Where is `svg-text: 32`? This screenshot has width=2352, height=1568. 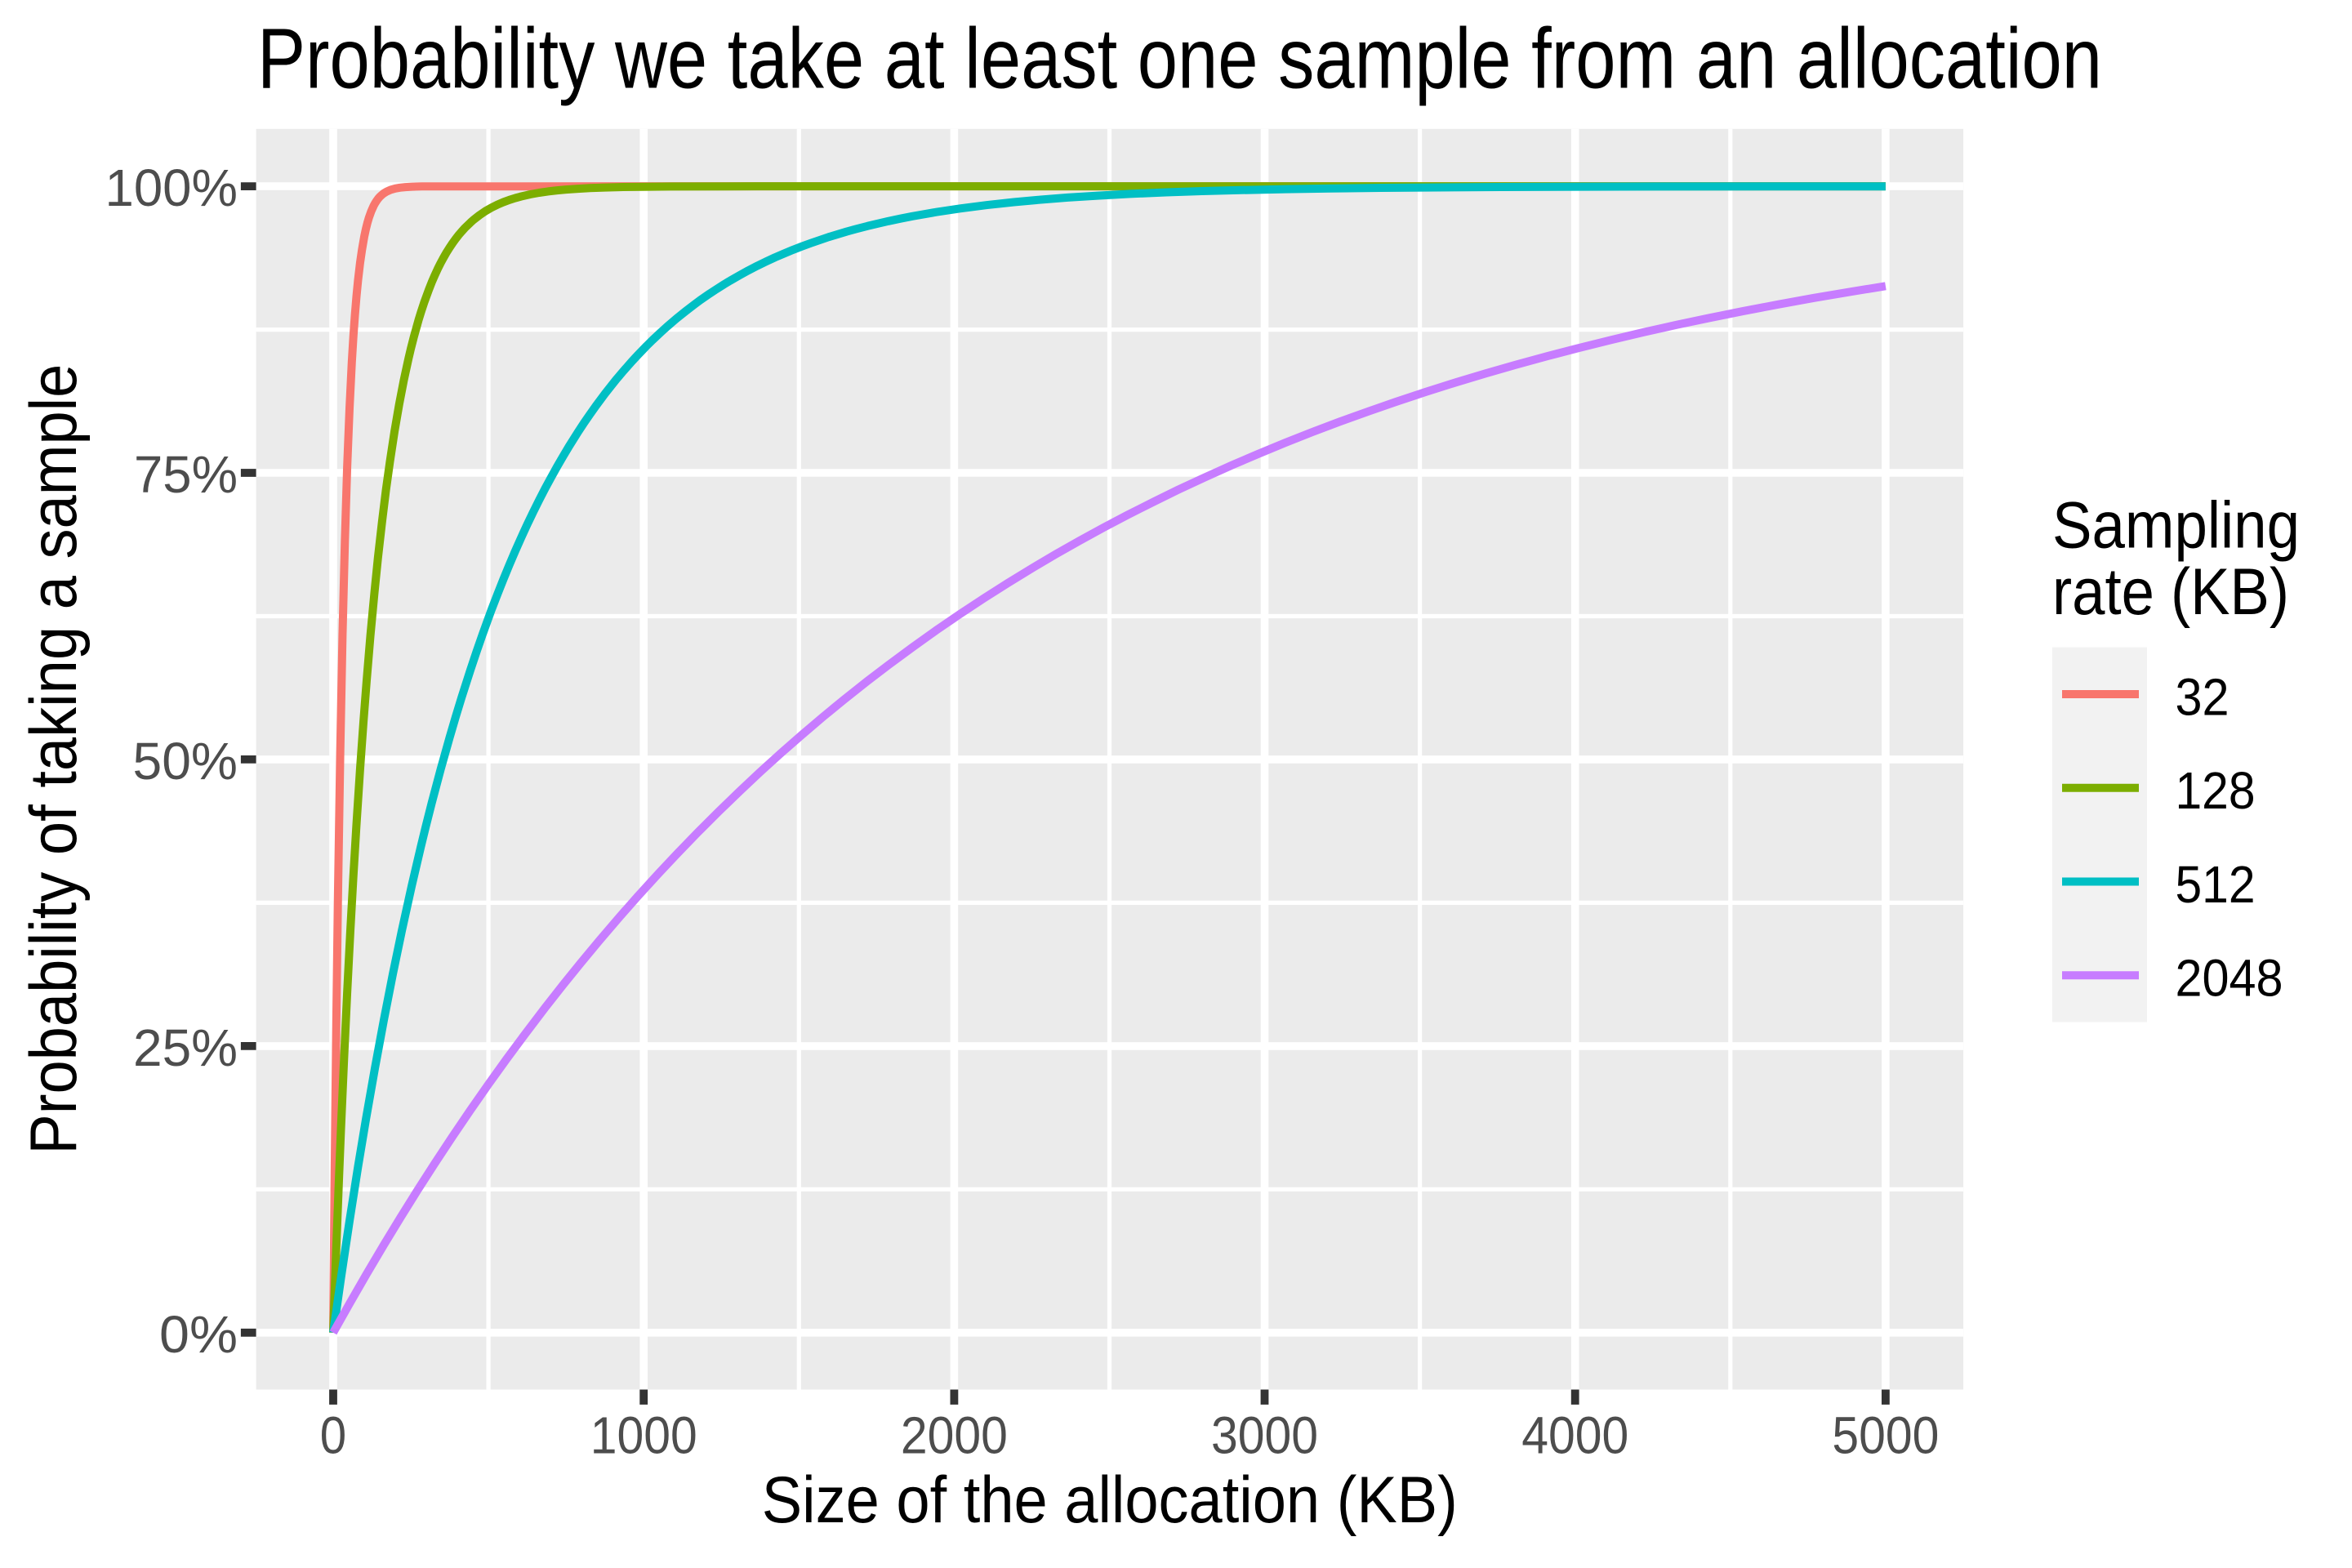
svg-text: 32 is located at coordinates (2203, 697).